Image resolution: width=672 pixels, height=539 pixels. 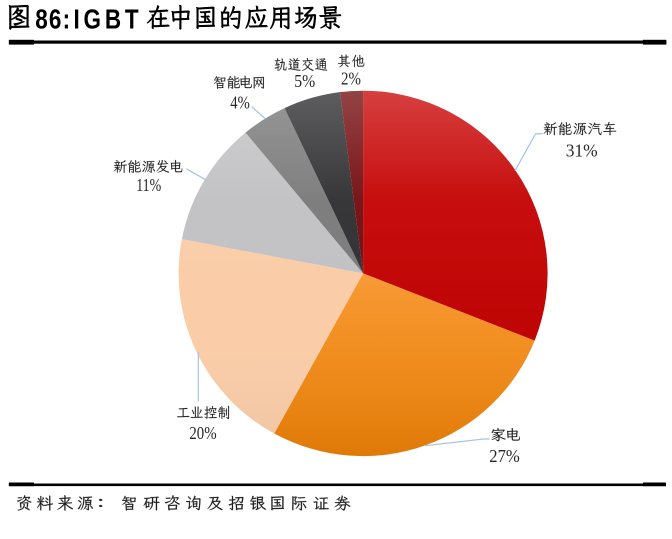 I want to click on svg-text: 27%, so click(x=504, y=456).